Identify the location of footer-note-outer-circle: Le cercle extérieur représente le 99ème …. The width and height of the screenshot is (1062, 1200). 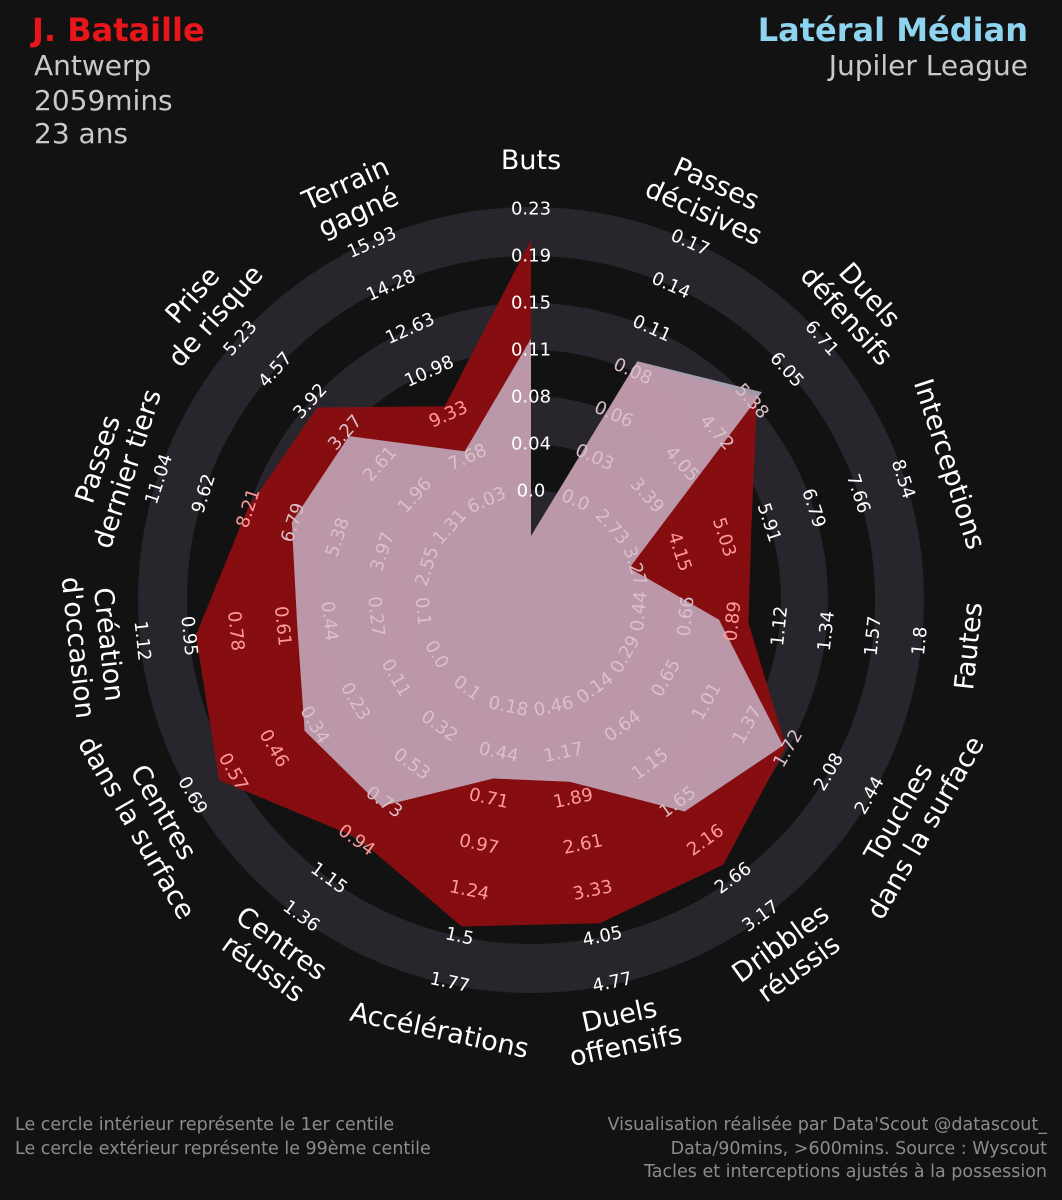
(223, 1148).